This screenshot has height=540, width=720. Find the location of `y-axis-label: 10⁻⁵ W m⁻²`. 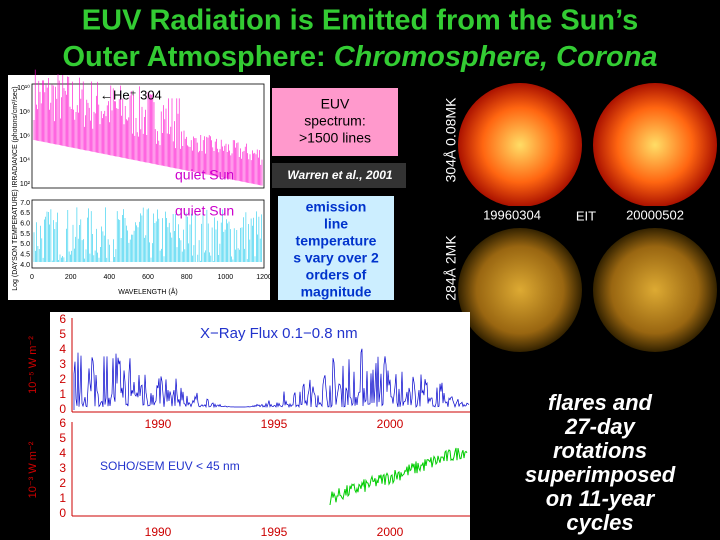

y-axis-label: 10⁻⁵ W m⁻² is located at coordinates (33, 365).